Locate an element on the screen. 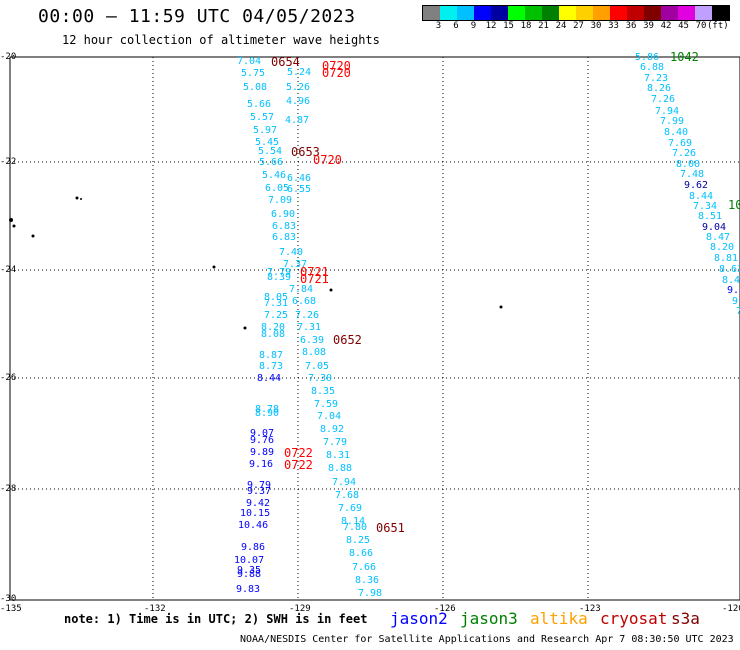 Image resolution: width=740 pixels, height=650 pixels. y-tick: -22 is located at coordinates (8, 162).